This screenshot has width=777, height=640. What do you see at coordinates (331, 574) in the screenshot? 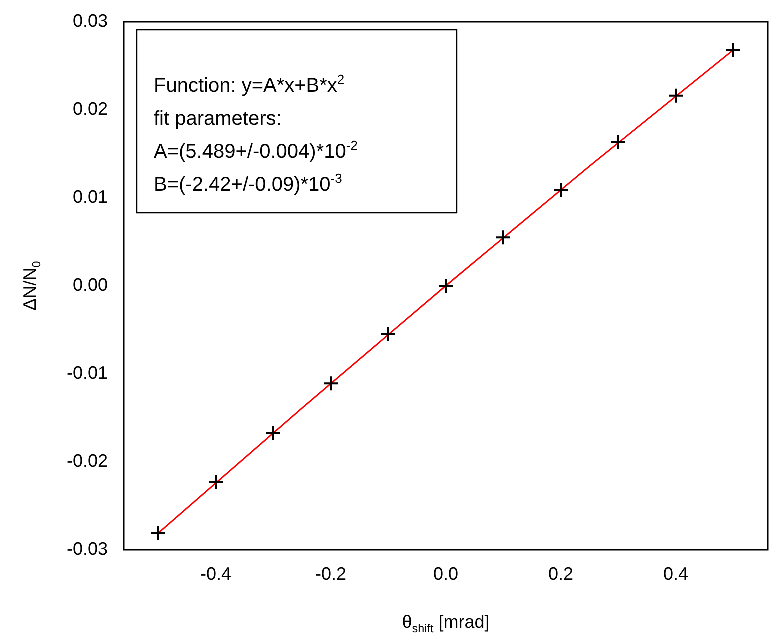
I see `x-tick-label: -0.2` at bounding box center [331, 574].